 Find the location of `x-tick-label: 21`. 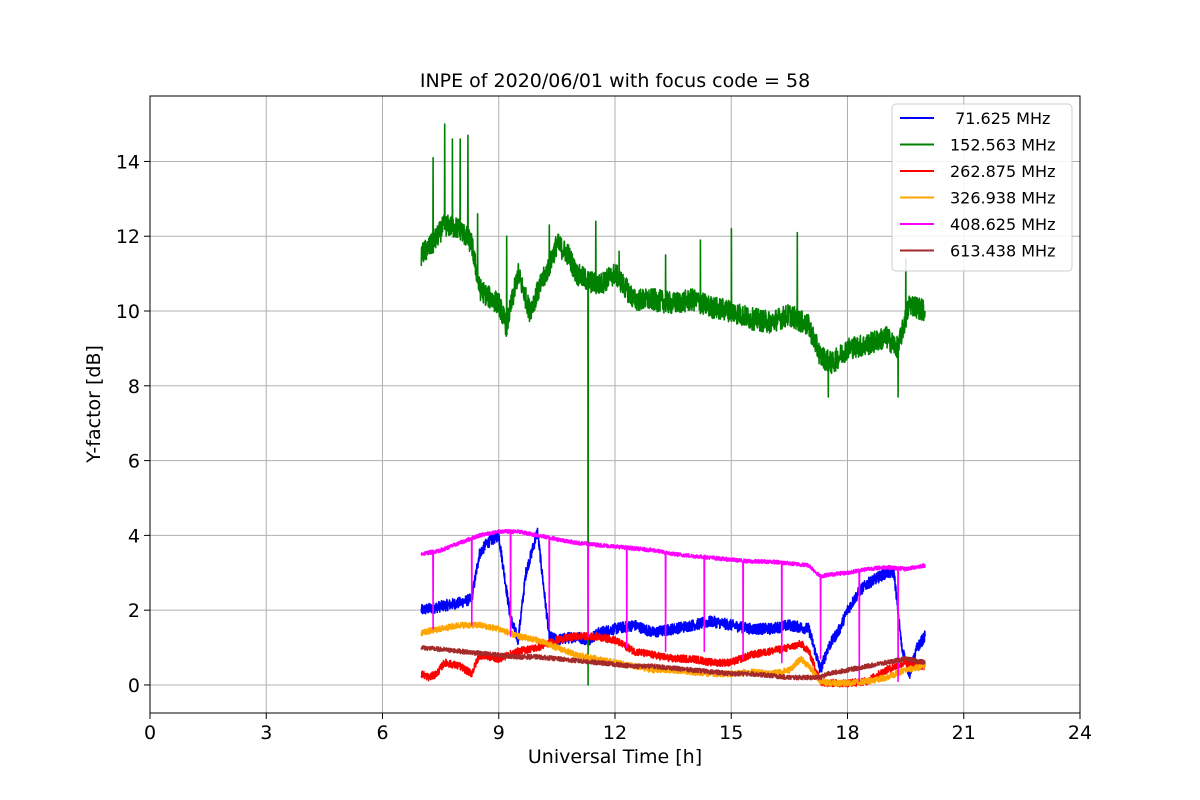

x-tick-label: 21 is located at coordinates (964, 733).